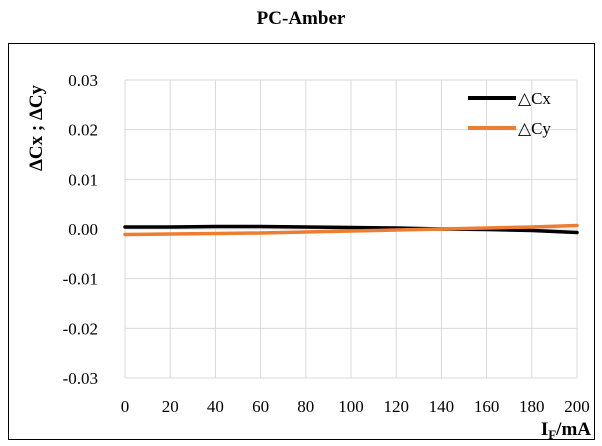  Describe the element at coordinates (80, 279) in the screenshot. I see `y-tick-label: -0.01` at that location.